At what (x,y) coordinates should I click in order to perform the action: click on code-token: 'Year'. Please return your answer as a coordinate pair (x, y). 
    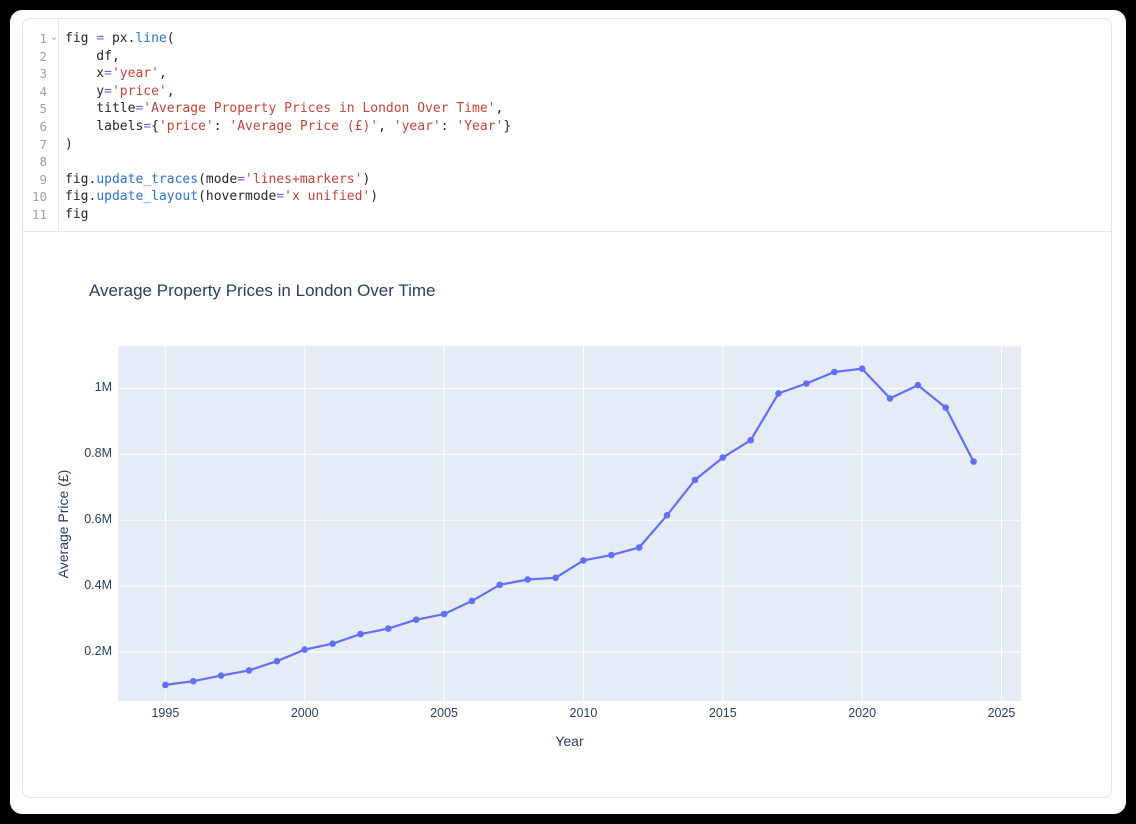
    Looking at the image, I should click on (480, 126).